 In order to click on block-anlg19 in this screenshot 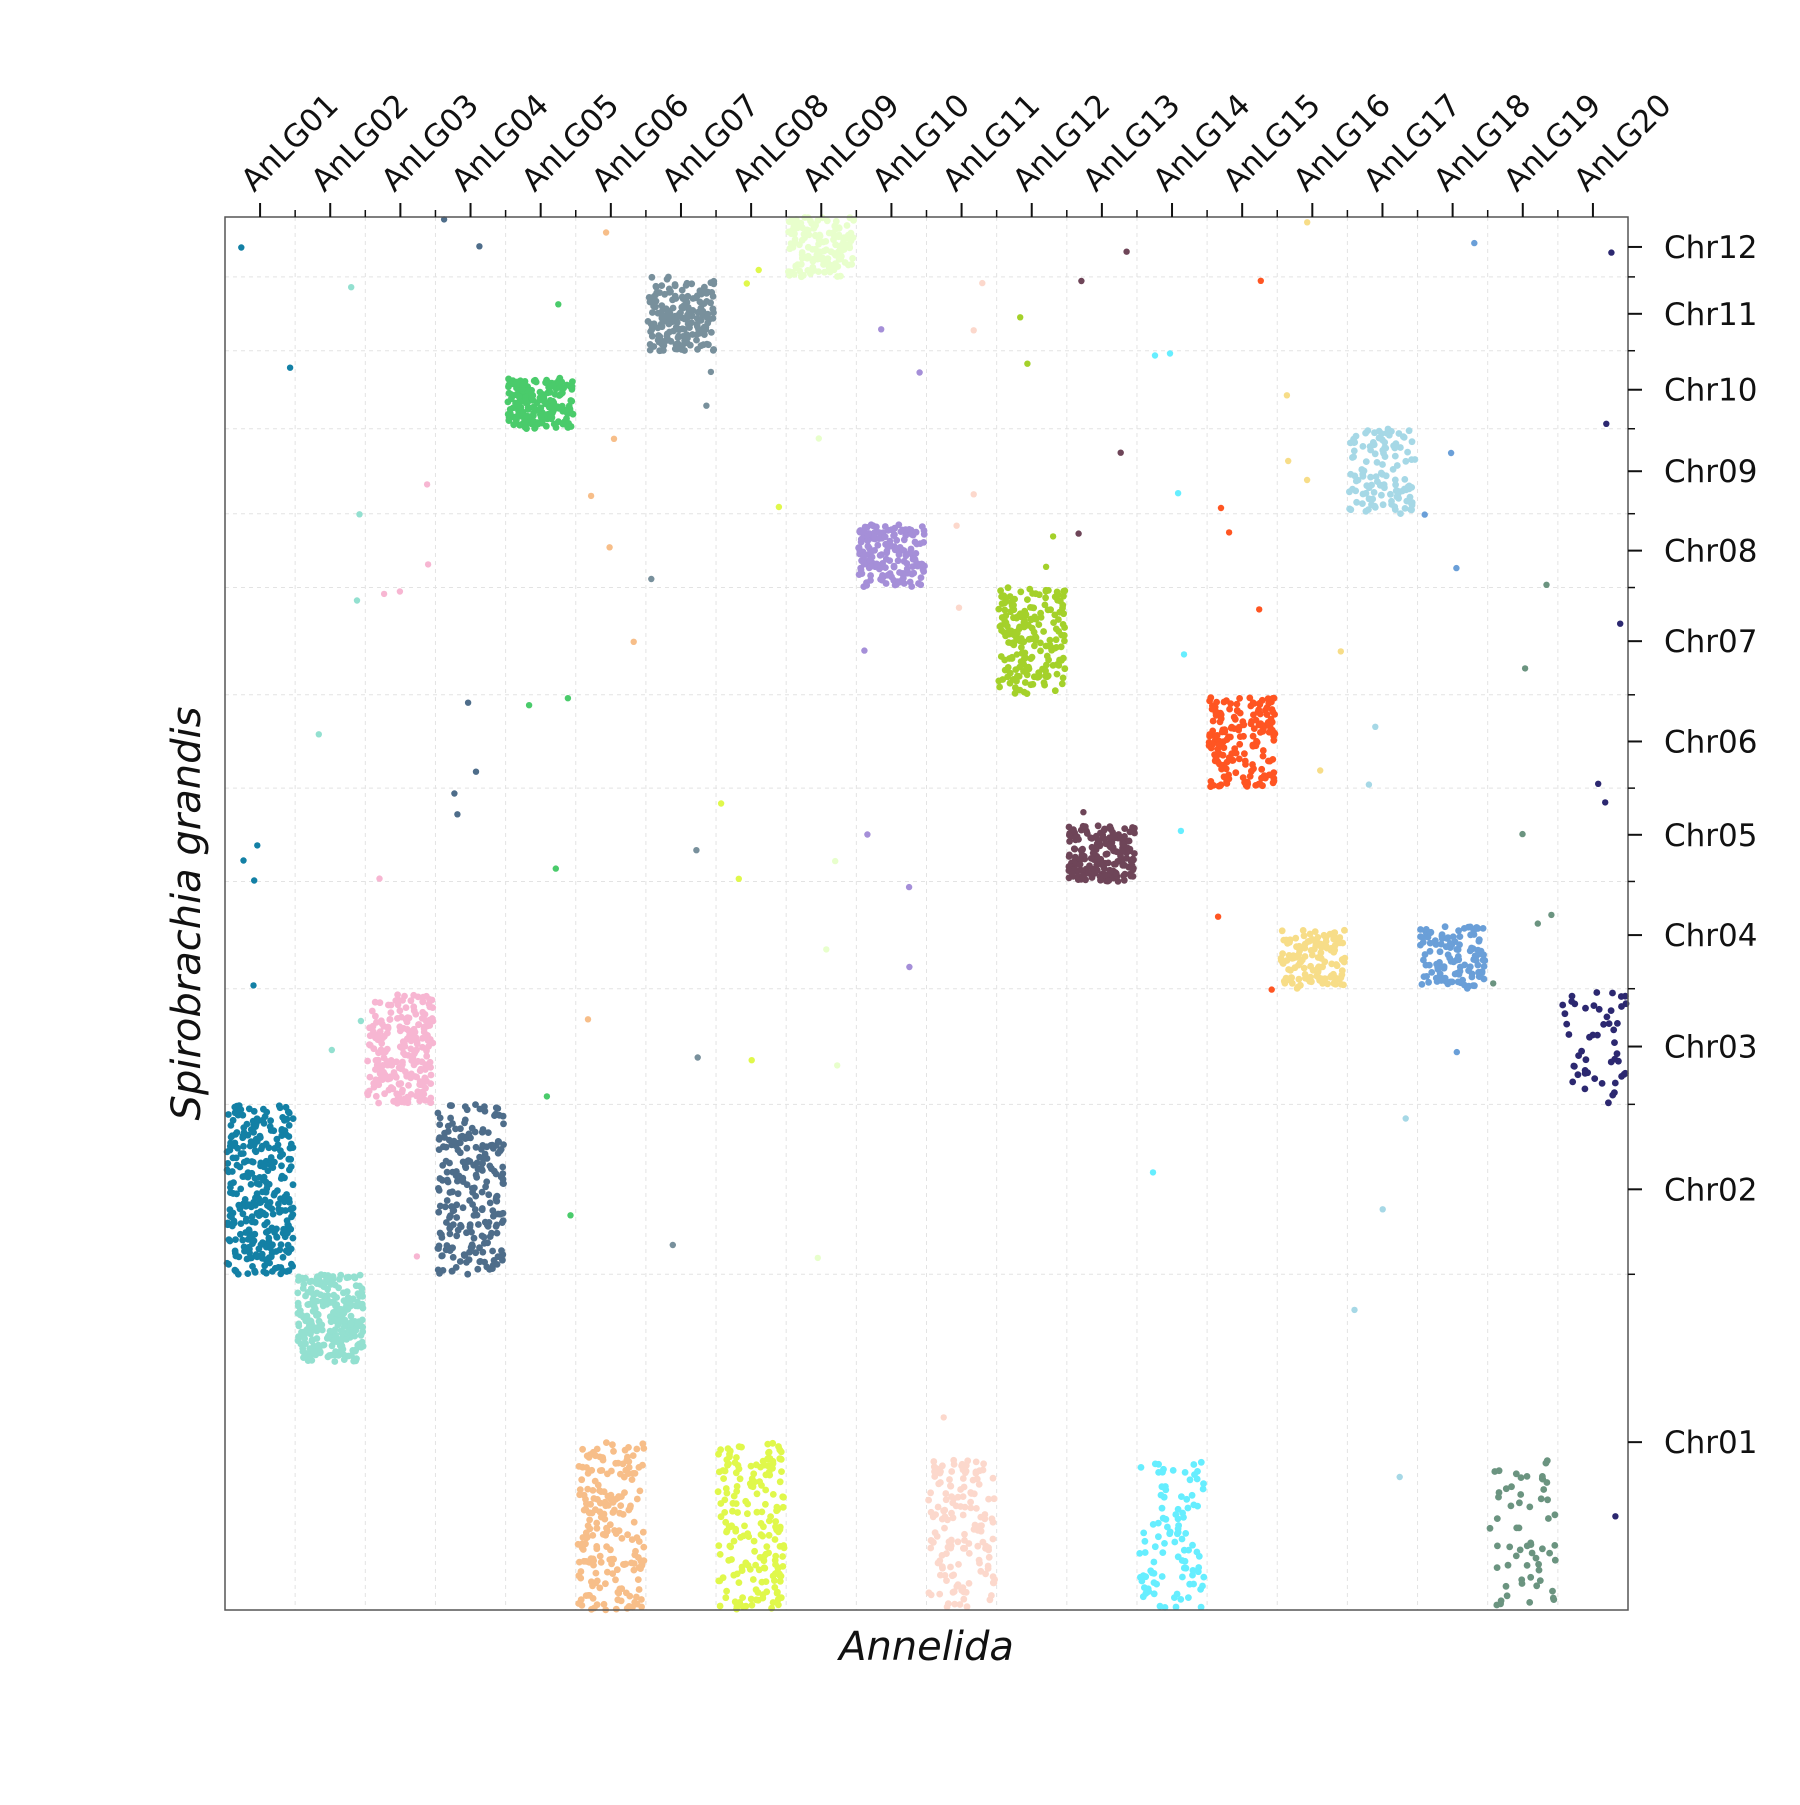, I will do `click(1522, 1095)`.